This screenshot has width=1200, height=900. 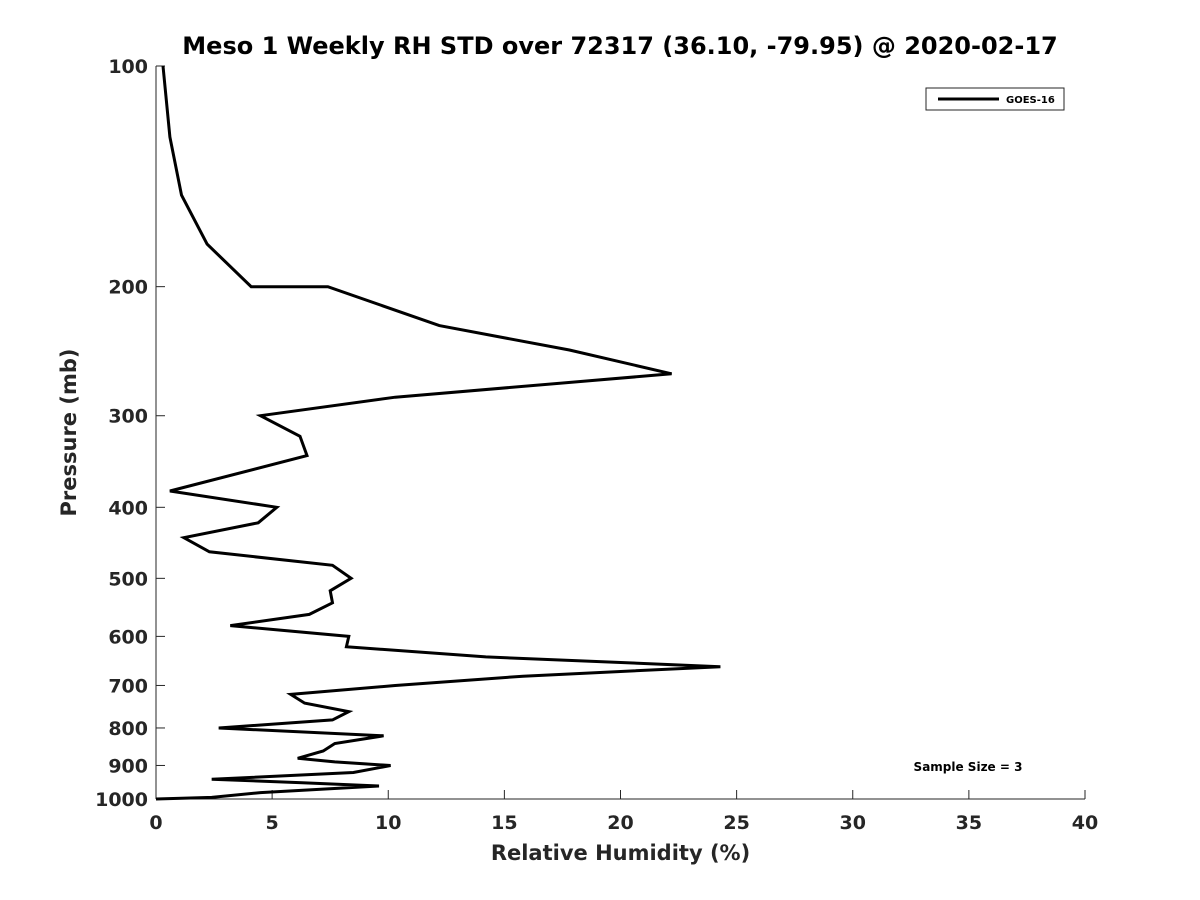 What do you see at coordinates (130, 433) in the screenshot?
I see `y-axis-ticks: 100 200 300 400 500 600 700 800 900 1000` at bounding box center [130, 433].